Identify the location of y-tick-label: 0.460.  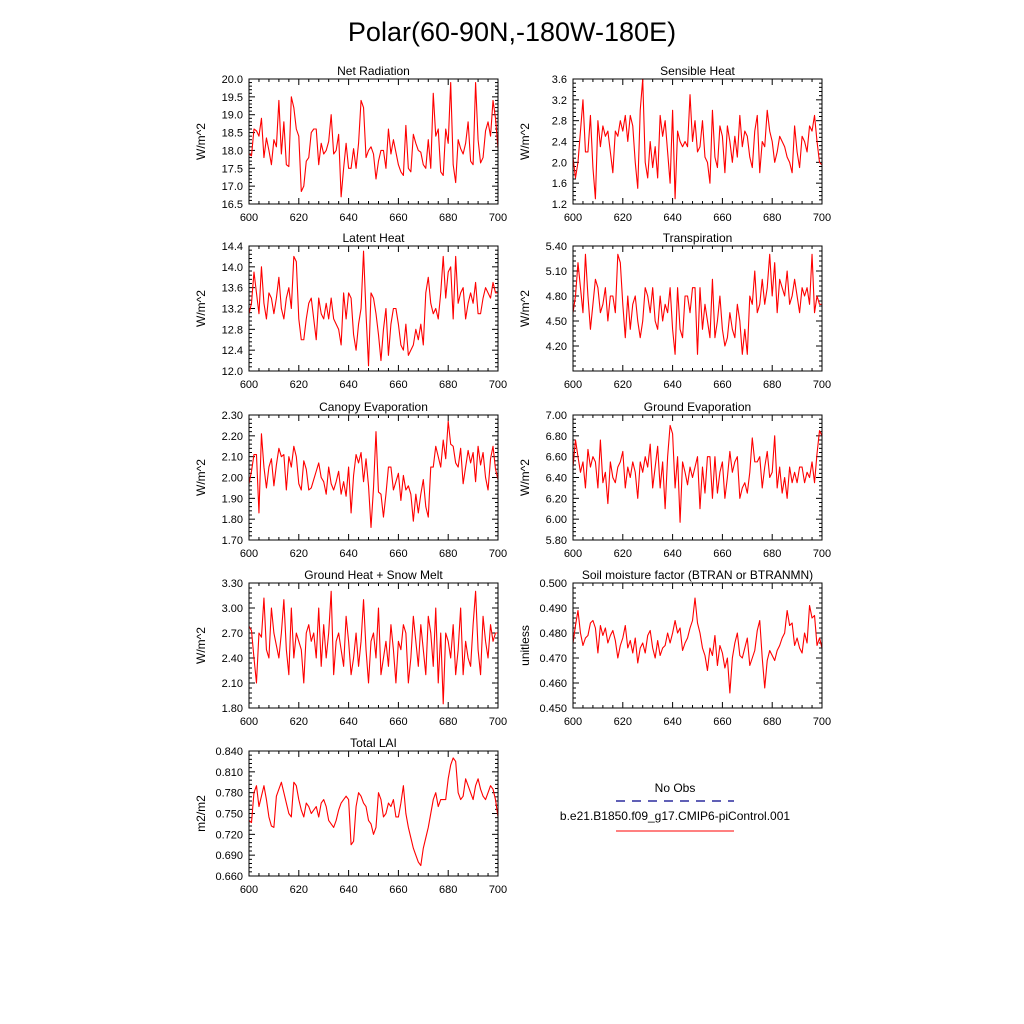
(553, 684).